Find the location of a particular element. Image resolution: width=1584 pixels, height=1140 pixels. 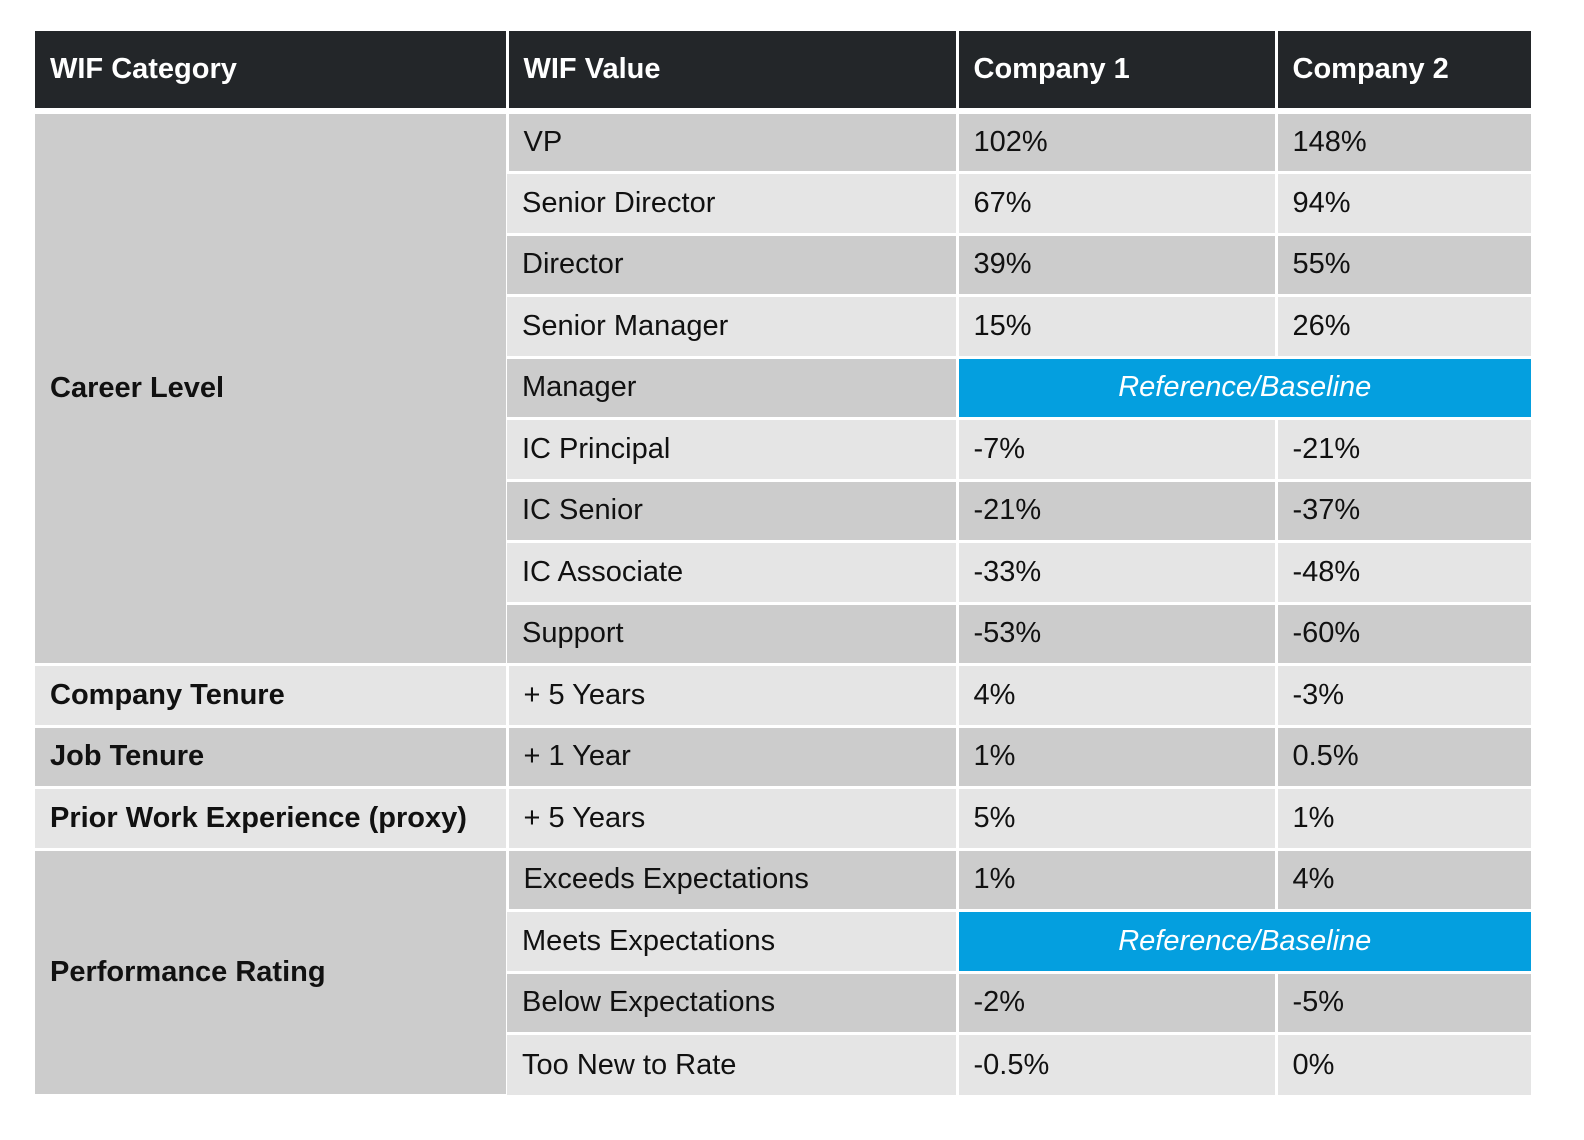

cell-company-1: 4% is located at coordinates (1115, 696).